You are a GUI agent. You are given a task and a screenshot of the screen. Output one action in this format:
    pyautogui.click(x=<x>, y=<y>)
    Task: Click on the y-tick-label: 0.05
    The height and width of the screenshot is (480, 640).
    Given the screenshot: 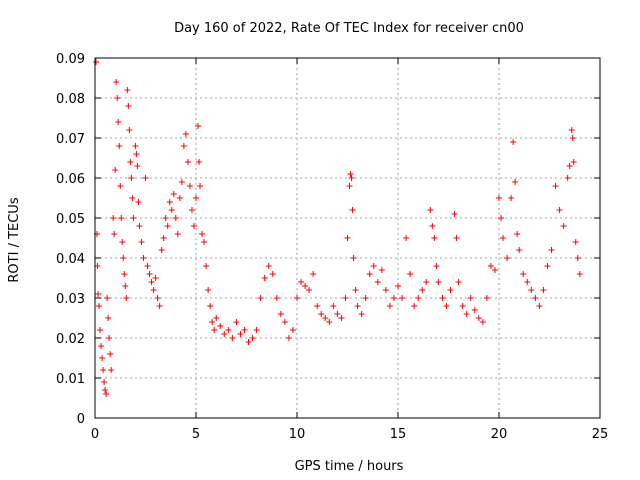 What is the action you would take?
    pyautogui.click(x=70, y=219)
    